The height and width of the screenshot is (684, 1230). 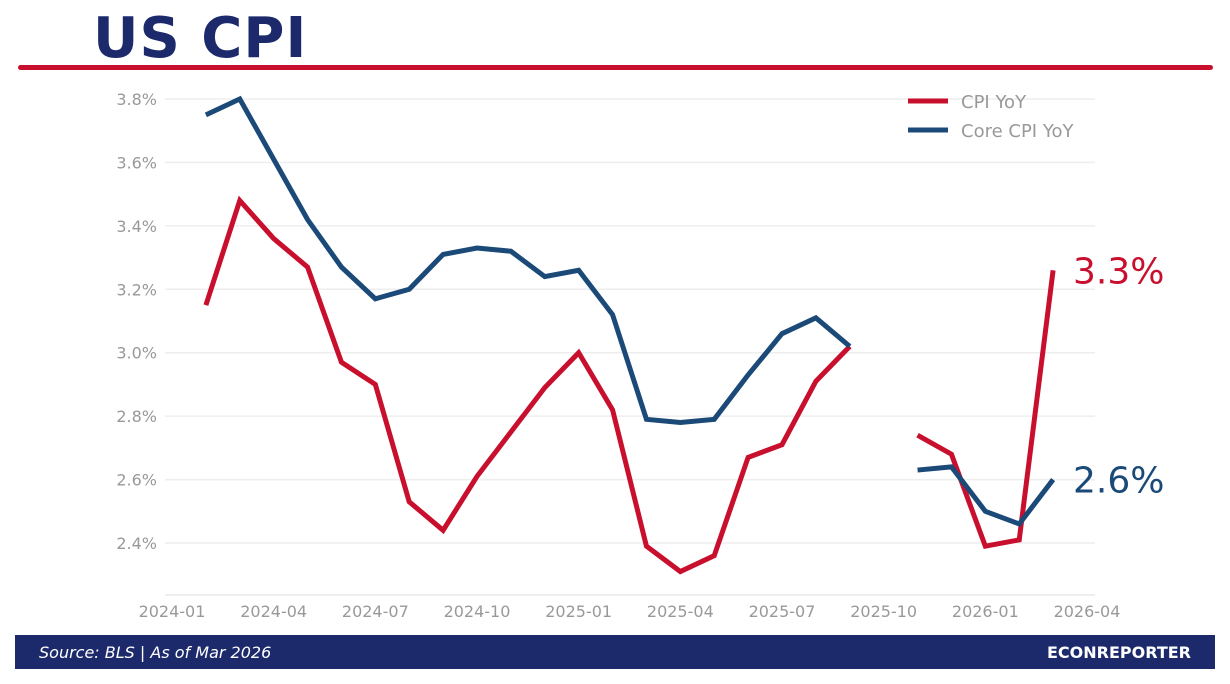 I want to click on brand-label: ECONREPORTER, so click(x=1118, y=652).